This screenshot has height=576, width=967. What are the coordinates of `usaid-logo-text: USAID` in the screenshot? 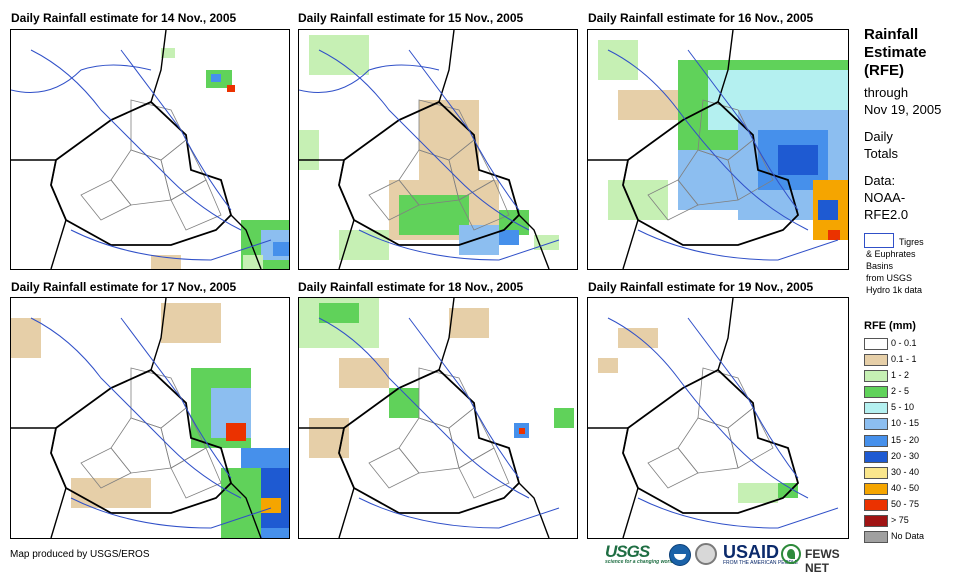 It's located at (751, 552).